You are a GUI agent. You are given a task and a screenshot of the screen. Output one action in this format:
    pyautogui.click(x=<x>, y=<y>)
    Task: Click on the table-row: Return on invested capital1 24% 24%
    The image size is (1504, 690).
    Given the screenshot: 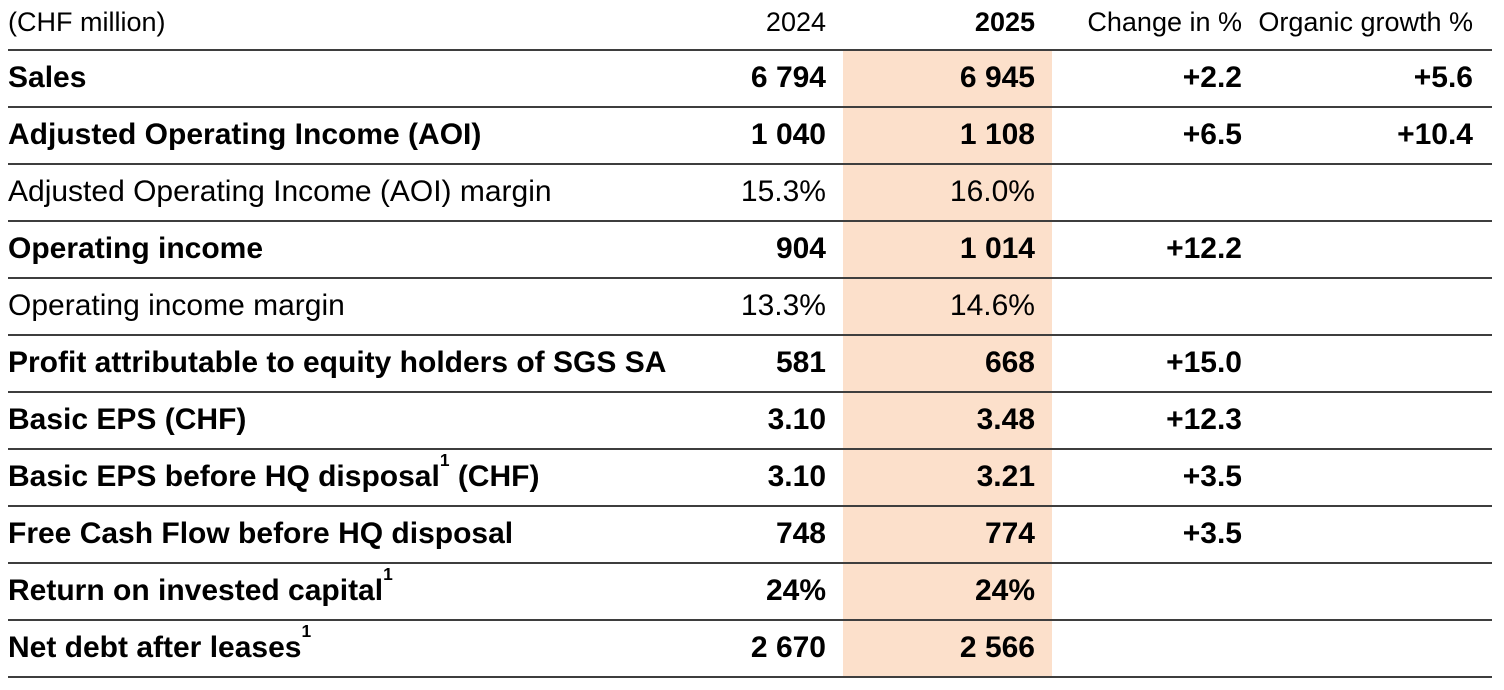 What is the action you would take?
    pyautogui.click(x=750, y=591)
    